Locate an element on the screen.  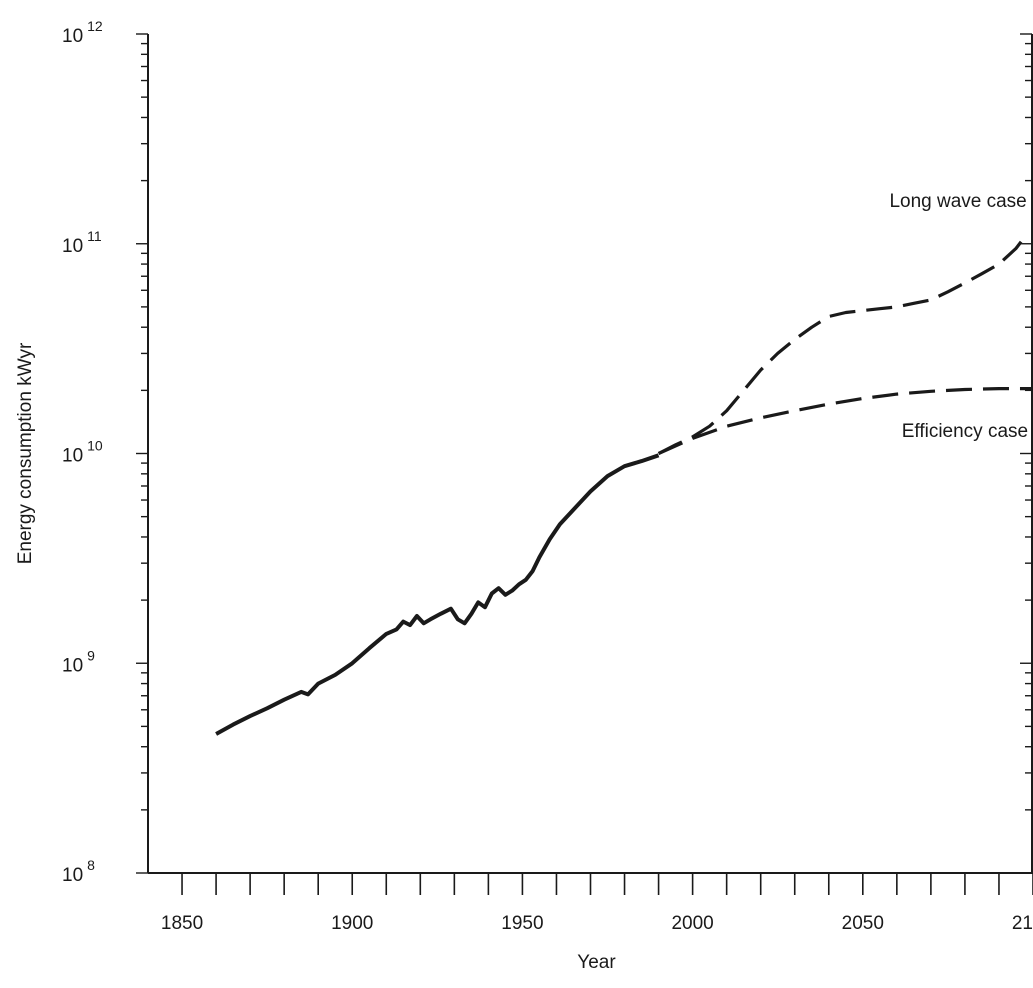
y-tick-label: 10 9 is located at coordinates (78, 661).